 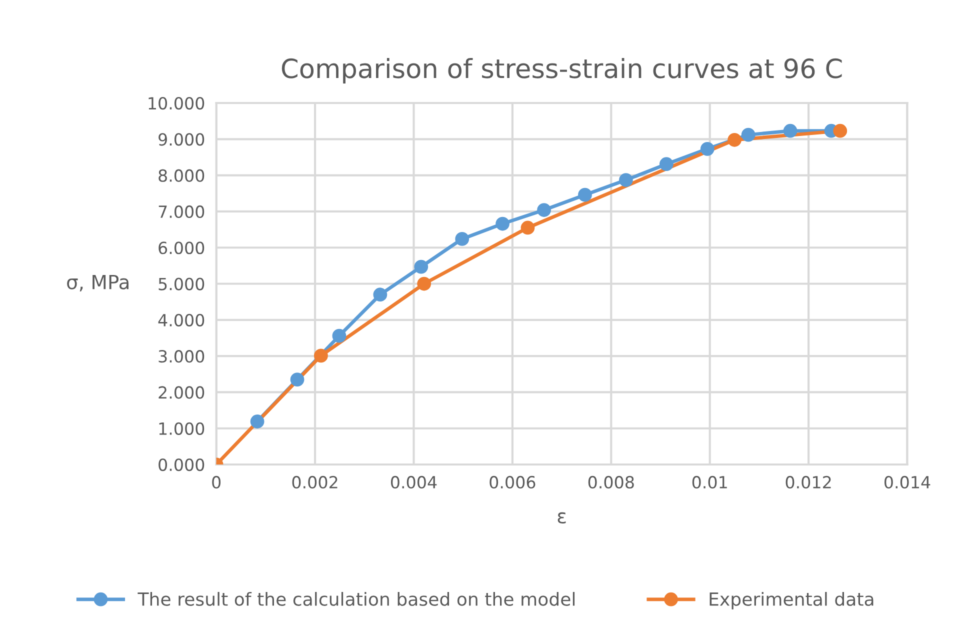 I want to click on x-axis-title: ε, so click(x=562, y=518).